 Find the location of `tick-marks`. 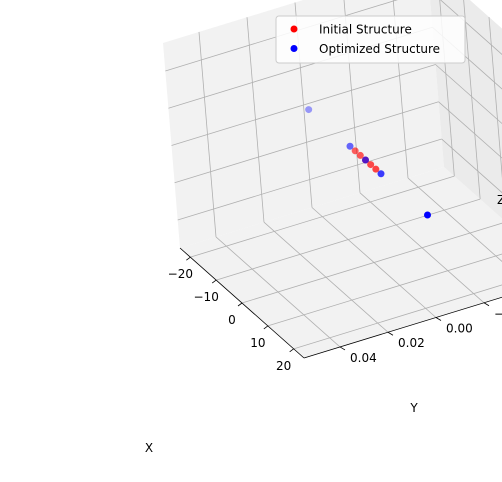

tick-marks is located at coordinates (338, 304).